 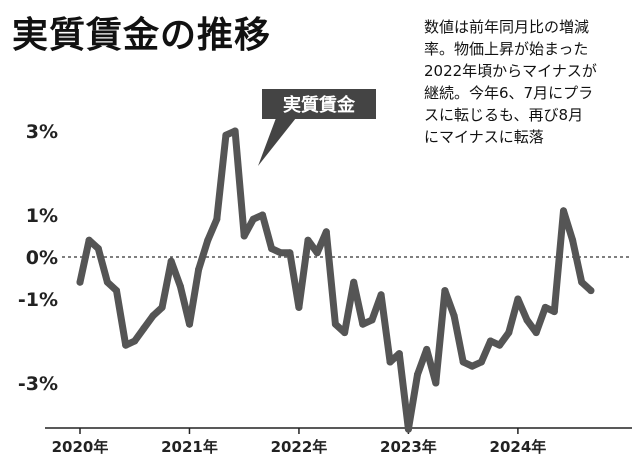 I want to click on y-tick-label: -3%, so click(x=38, y=384).